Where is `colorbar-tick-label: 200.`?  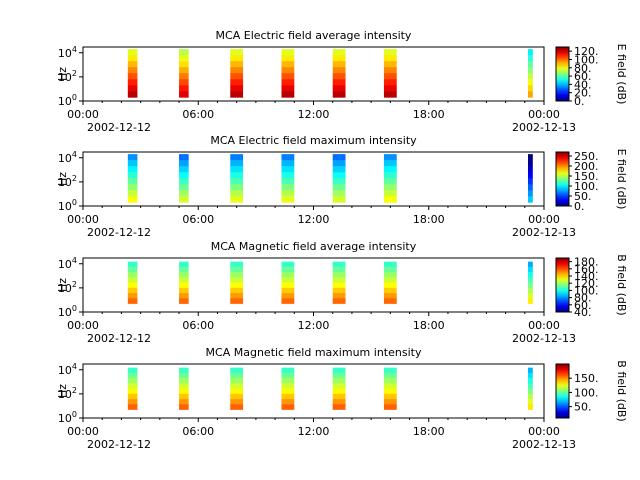
colorbar-tick-label: 200. is located at coordinates (586, 166).